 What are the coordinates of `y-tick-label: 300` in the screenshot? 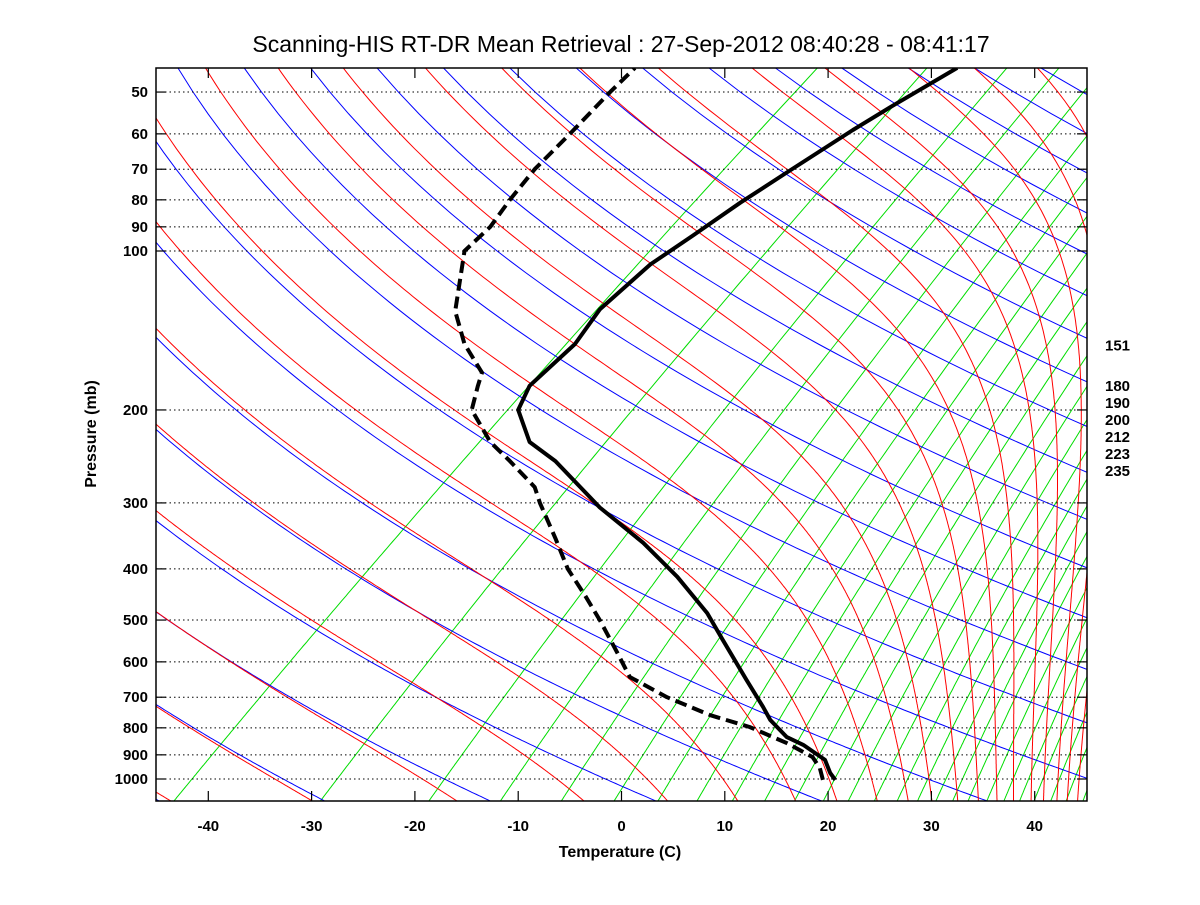 It's located at (135, 503).